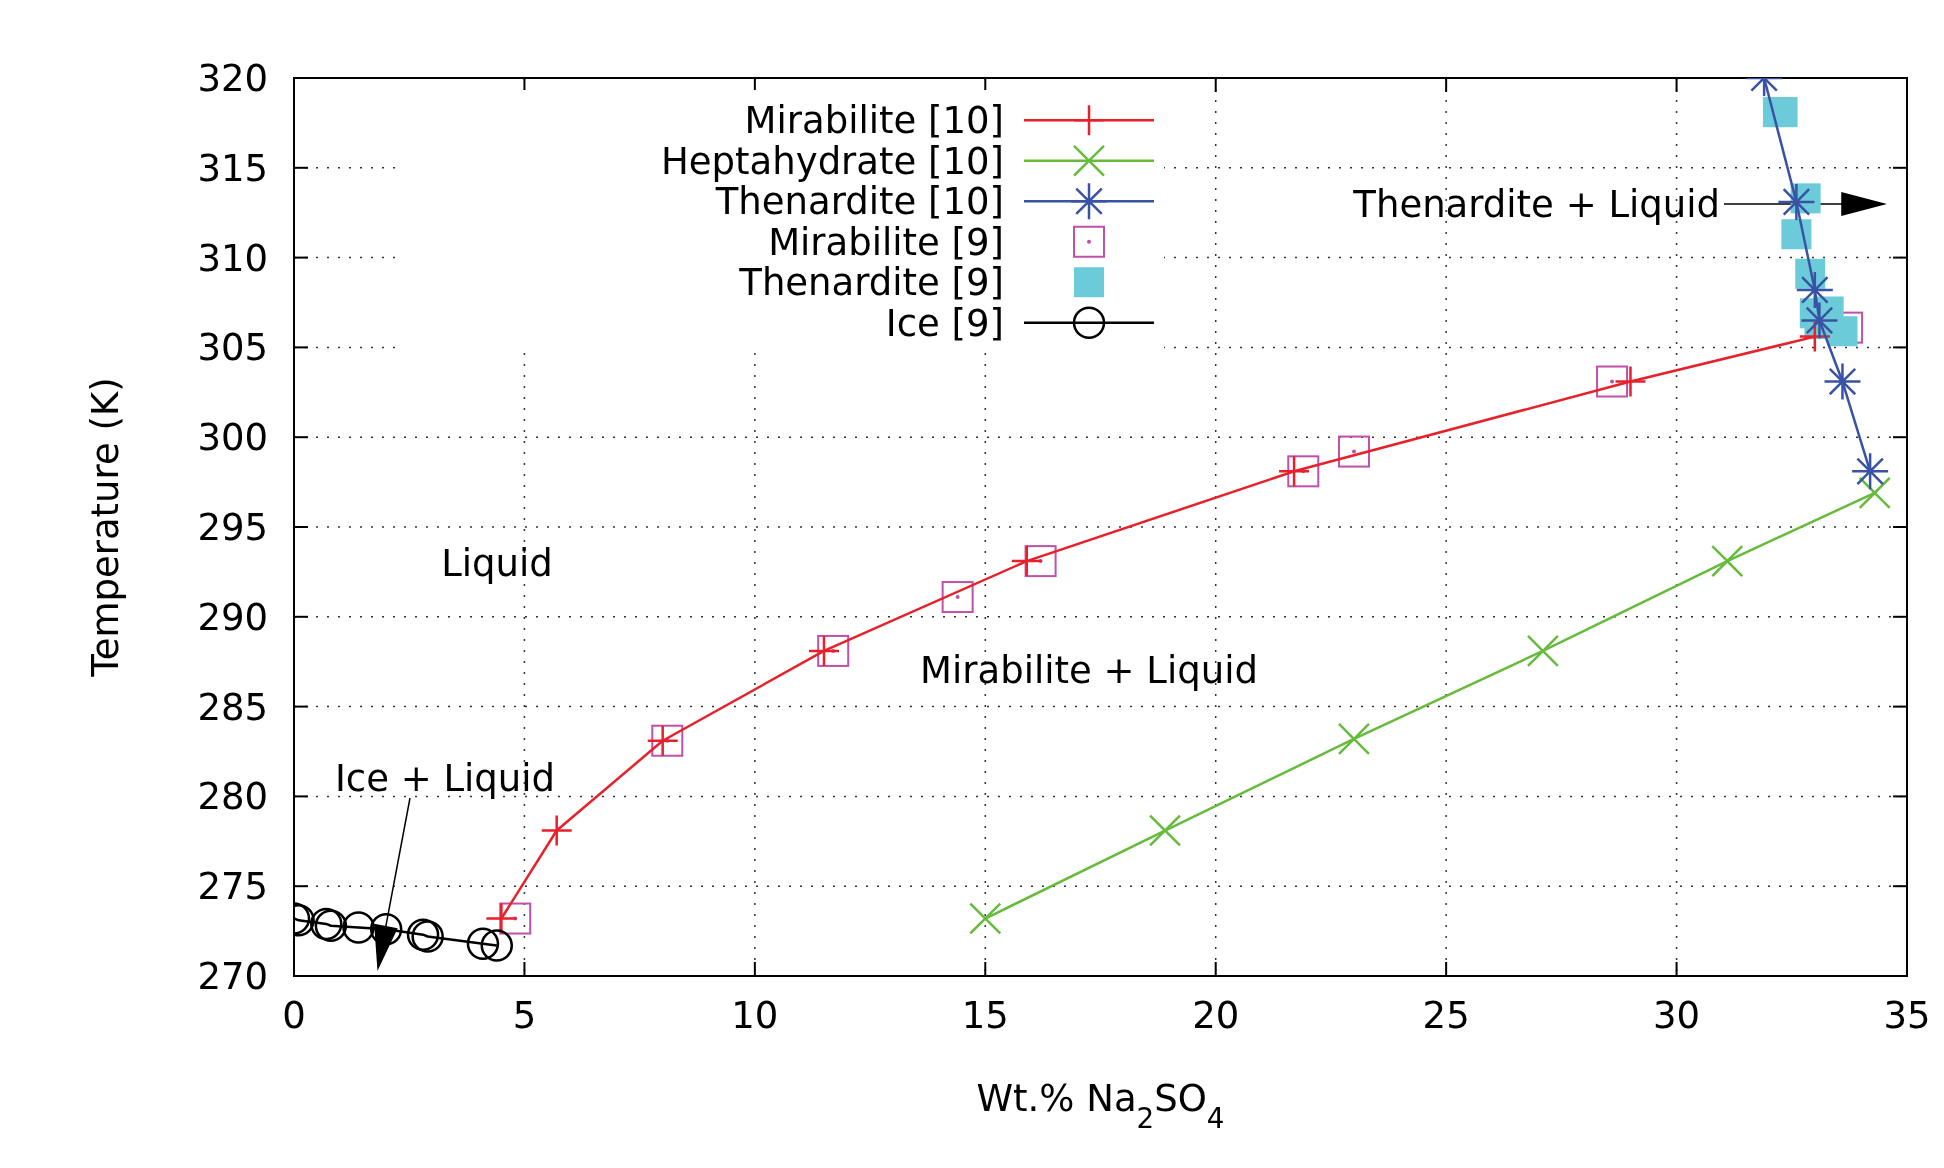 This screenshot has height=1168, width=1944. I want to click on y-tick-label: 285, so click(232, 707).